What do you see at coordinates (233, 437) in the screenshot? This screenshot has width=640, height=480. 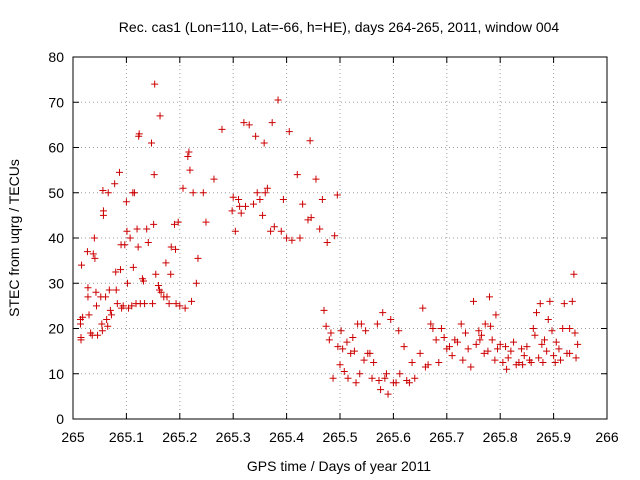 I see `x-tick-label: 265.3` at bounding box center [233, 437].